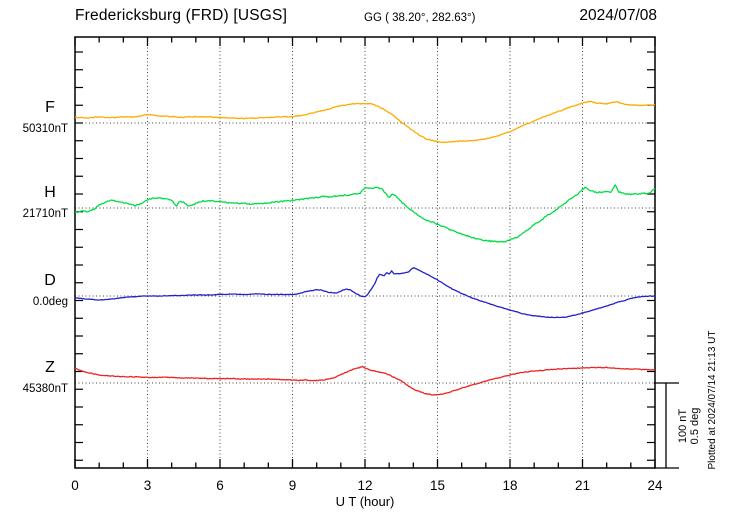 The image size is (730, 520). What do you see at coordinates (220, 485) in the screenshot?
I see `x-tick-label-6: 6` at bounding box center [220, 485].